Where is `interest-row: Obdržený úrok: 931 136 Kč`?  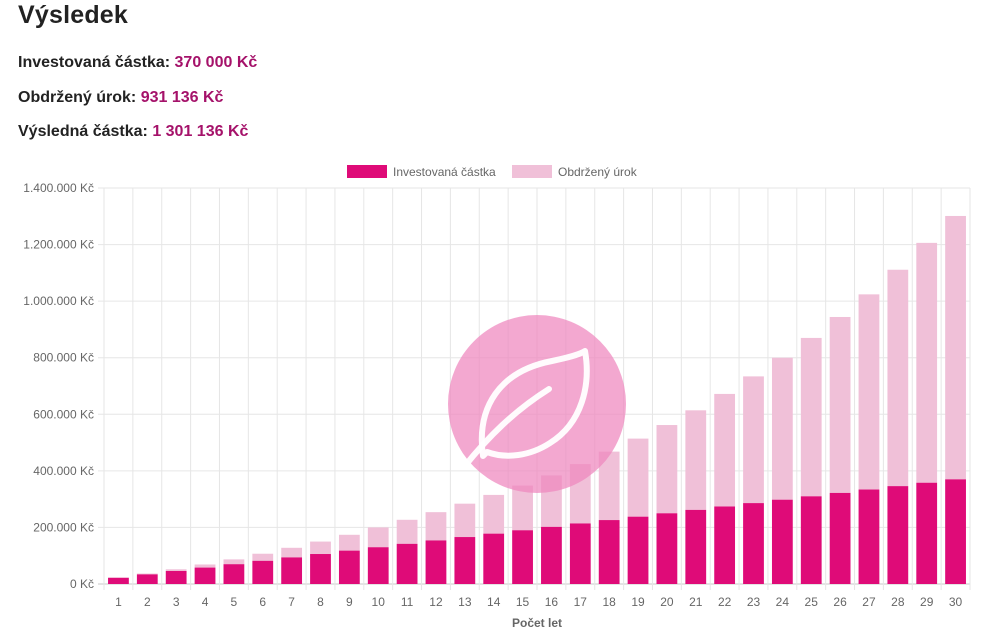 interest-row: Obdržený úrok: 931 136 Kč is located at coordinates (120, 98).